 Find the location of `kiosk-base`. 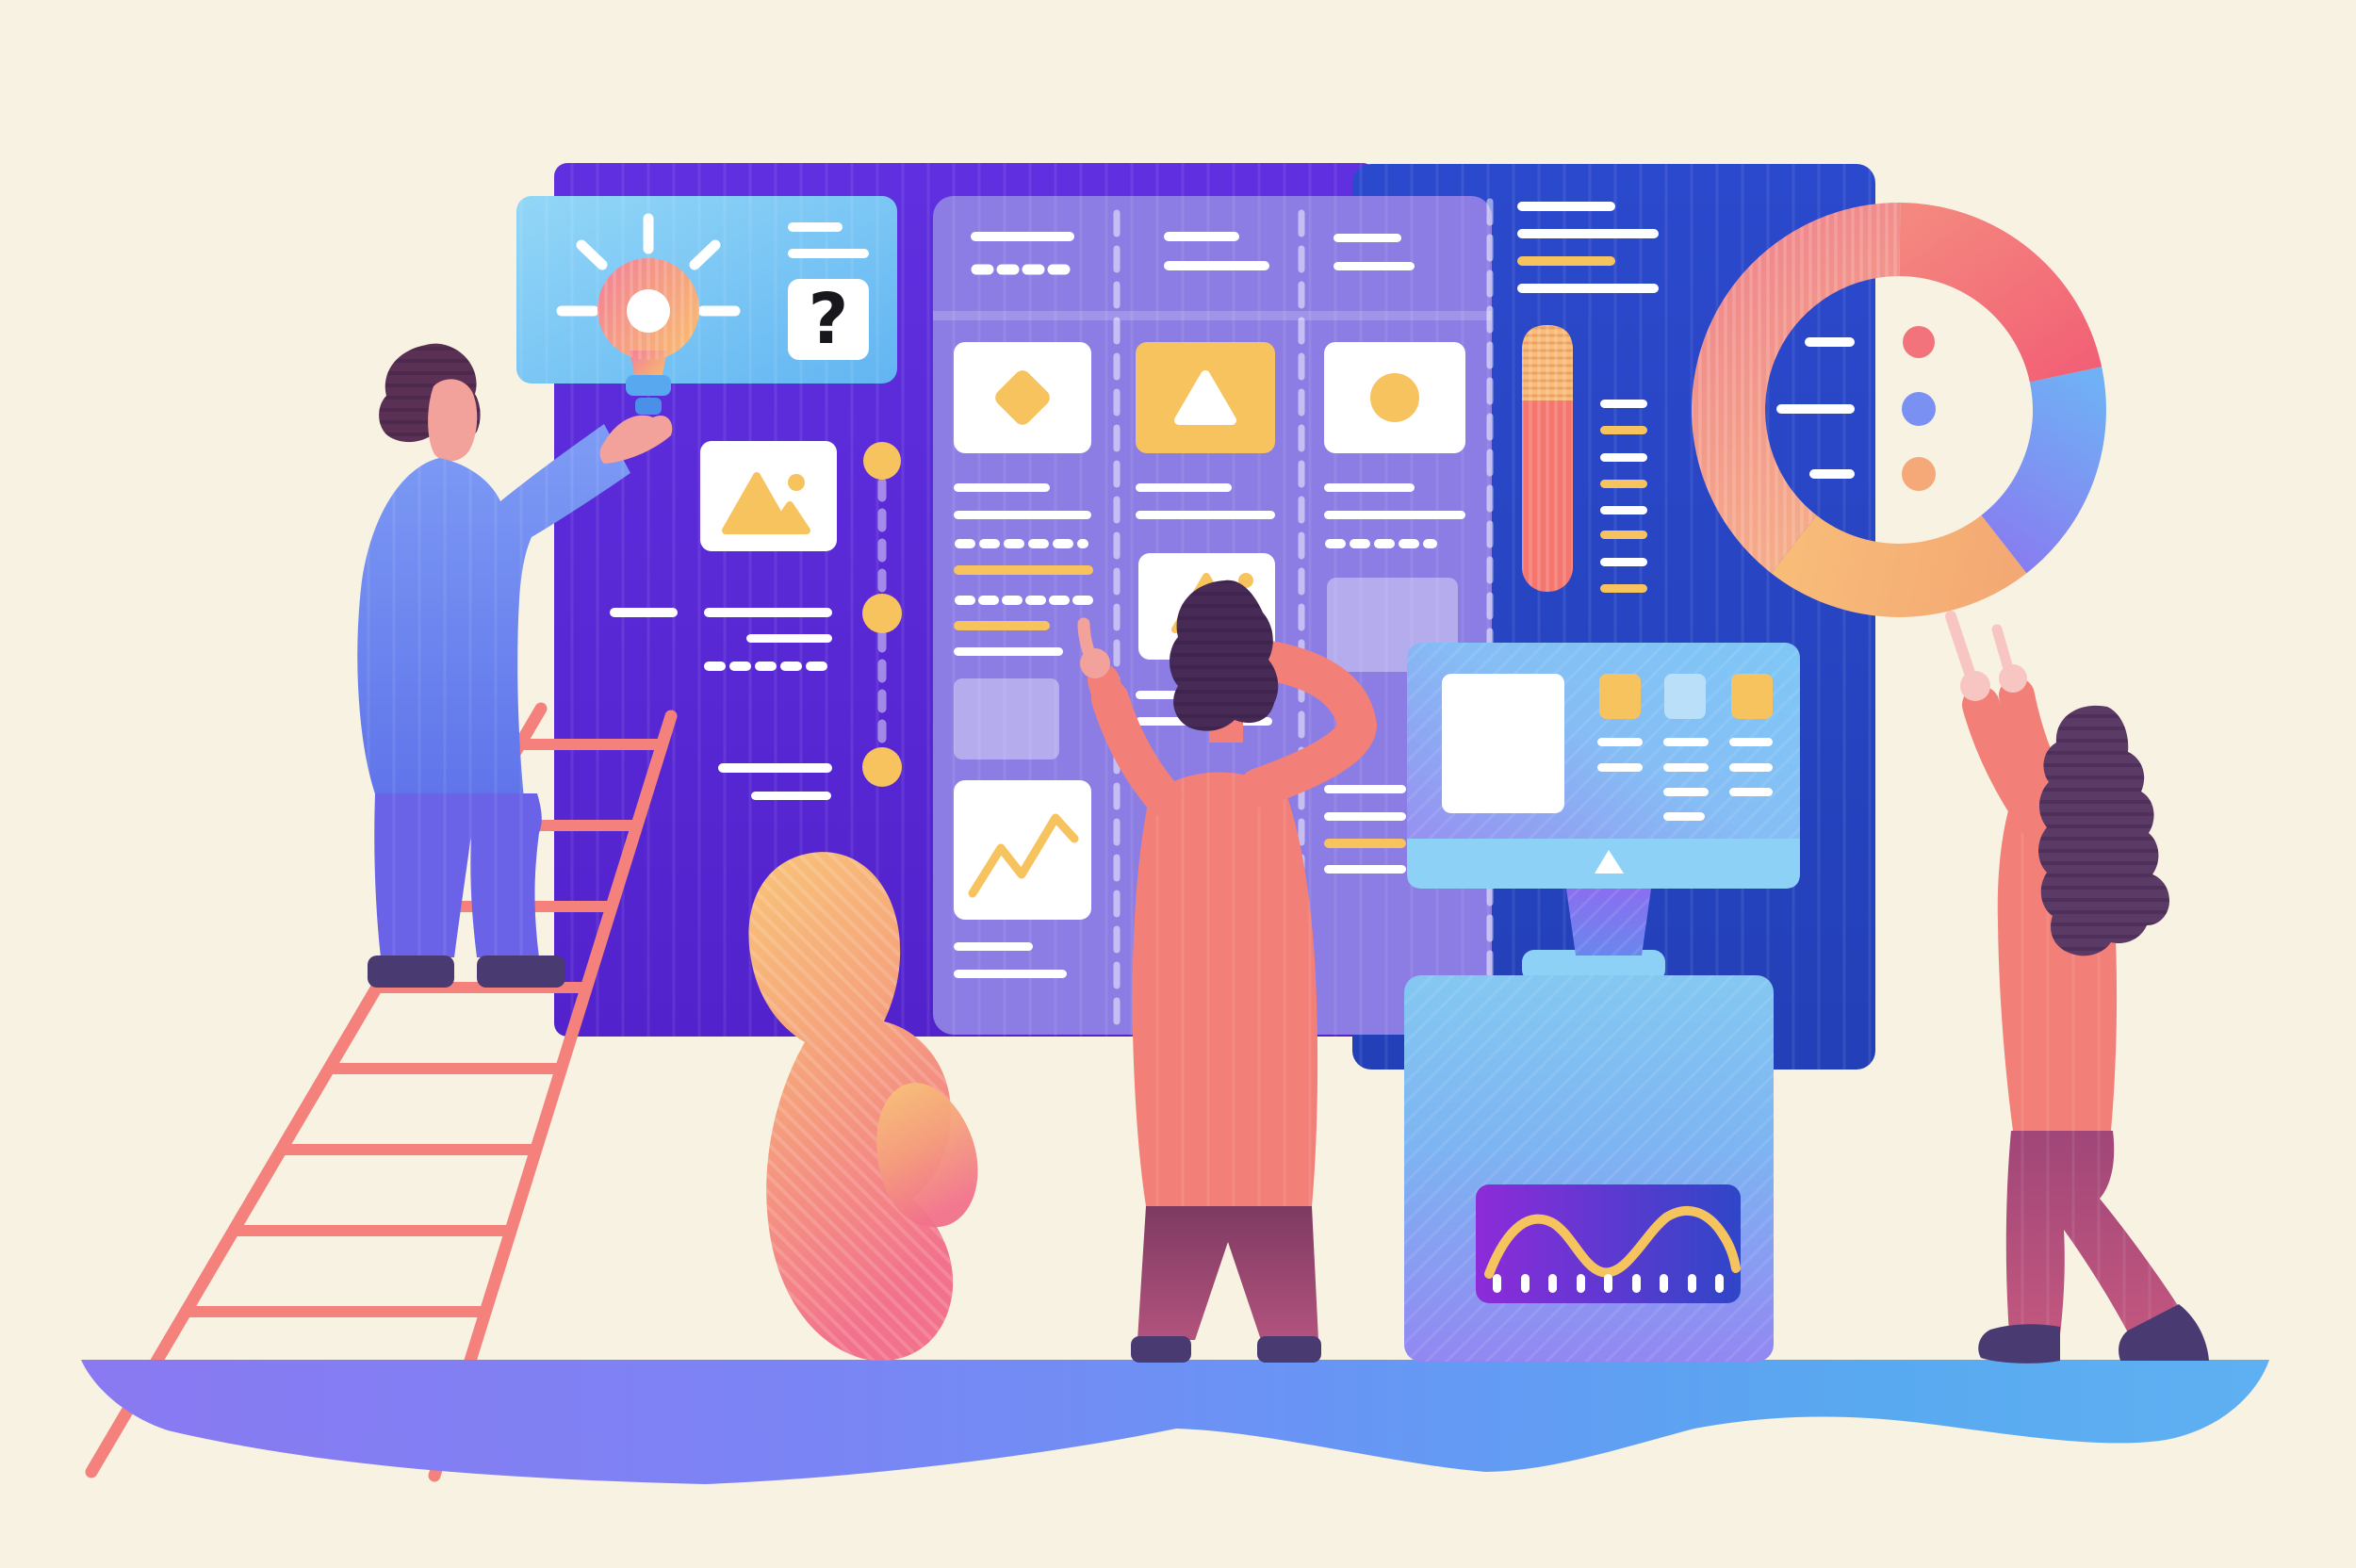

kiosk-base is located at coordinates (1589, 1125).